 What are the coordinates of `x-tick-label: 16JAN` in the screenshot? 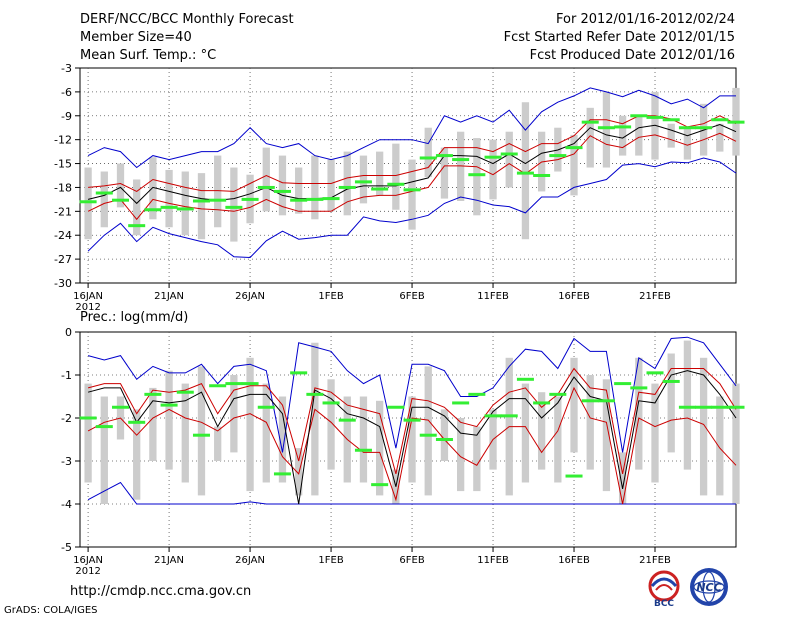 It's located at (88, 296).